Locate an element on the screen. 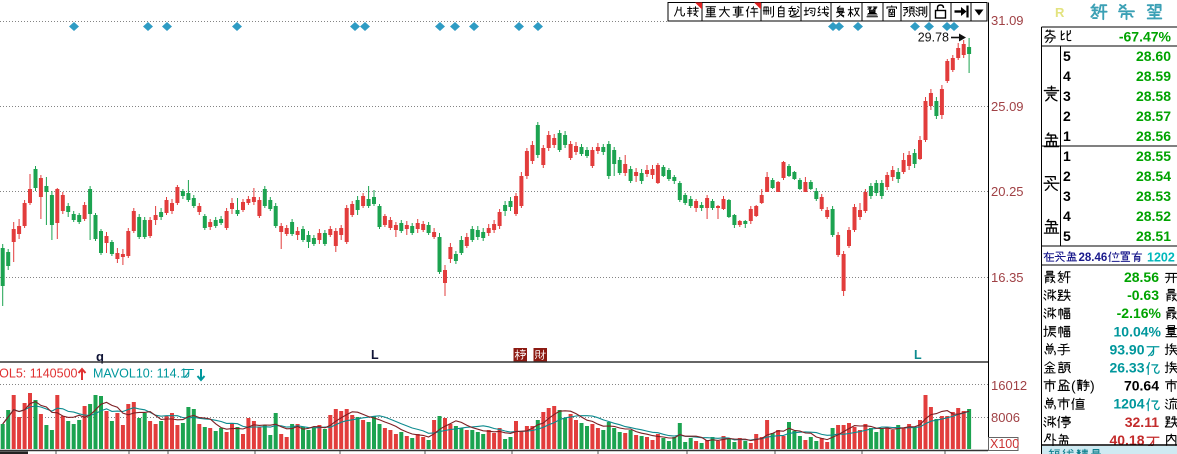 The height and width of the screenshot is (454, 1177). svg-text: q is located at coordinates (100, 356).